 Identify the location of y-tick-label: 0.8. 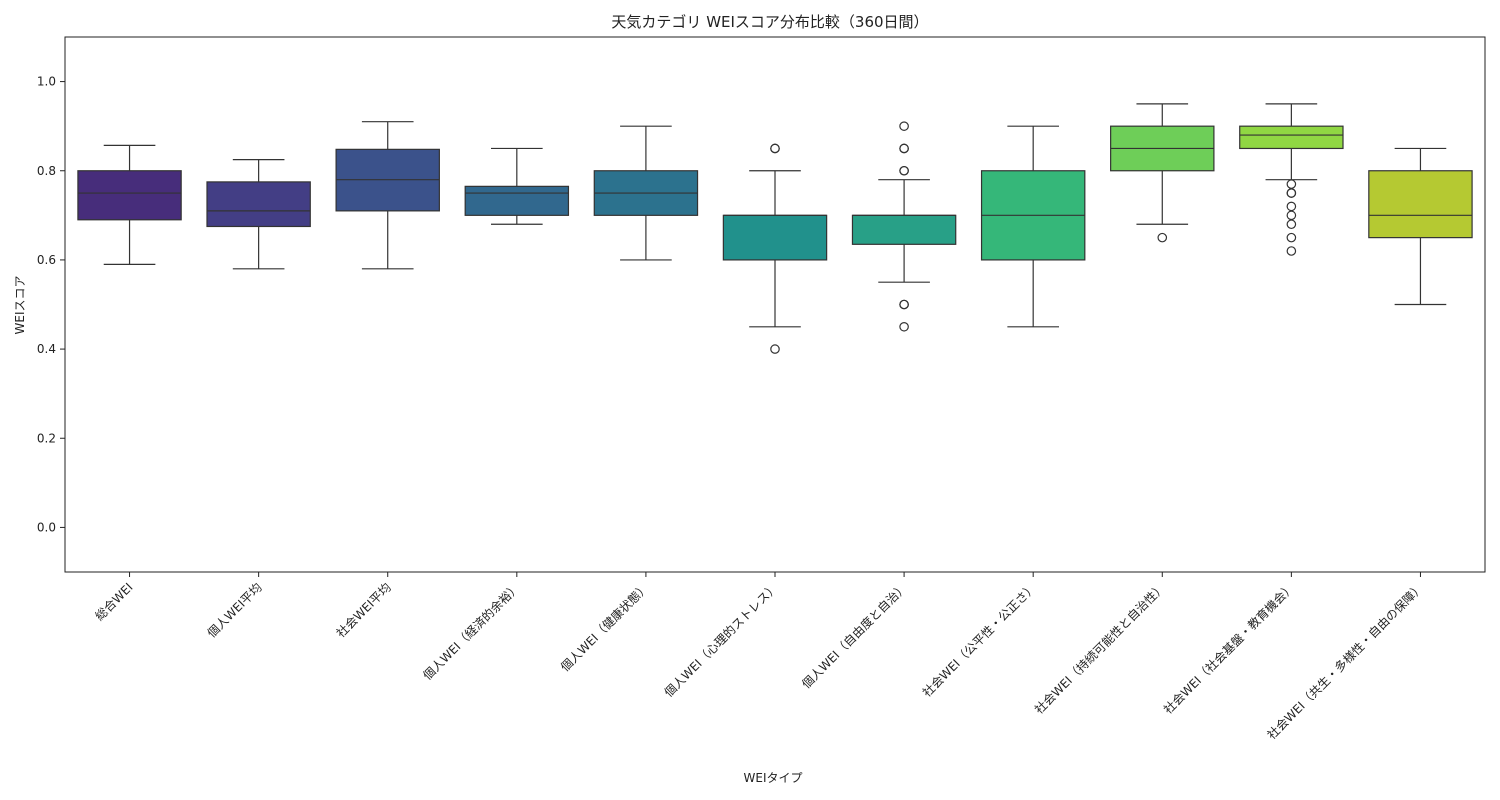
(46, 171).